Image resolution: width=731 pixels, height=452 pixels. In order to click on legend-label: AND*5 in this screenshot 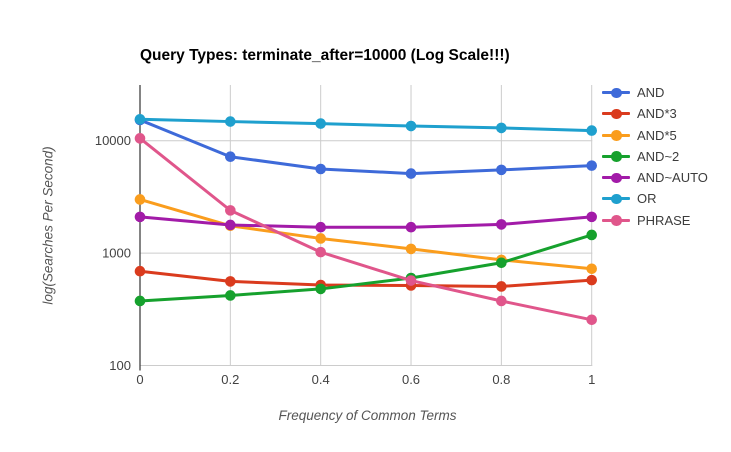, I will do `click(657, 135)`.